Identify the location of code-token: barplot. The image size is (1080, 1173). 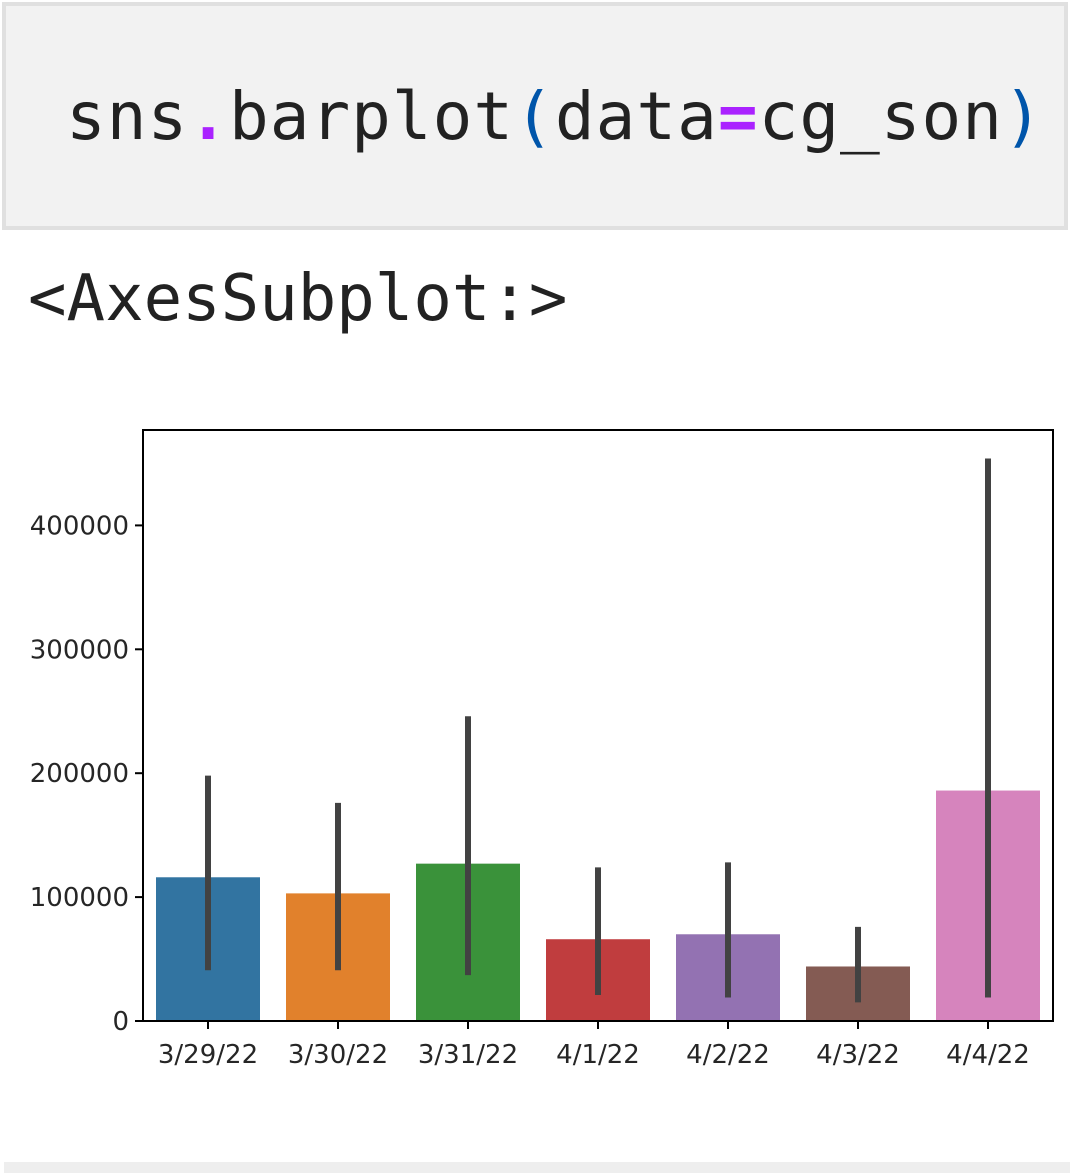
(371, 116).